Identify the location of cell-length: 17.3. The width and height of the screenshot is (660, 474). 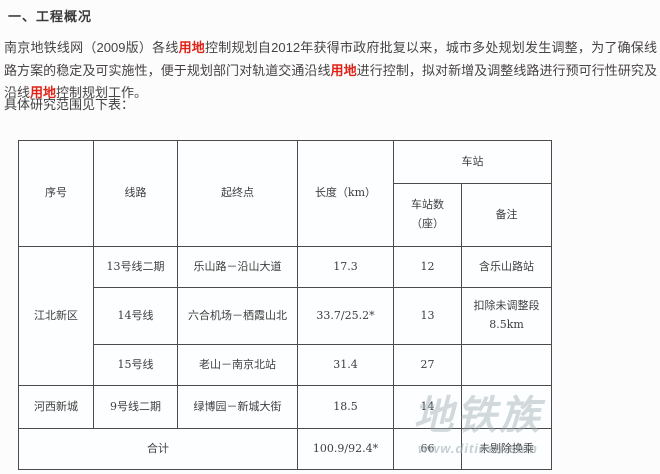
(345, 267).